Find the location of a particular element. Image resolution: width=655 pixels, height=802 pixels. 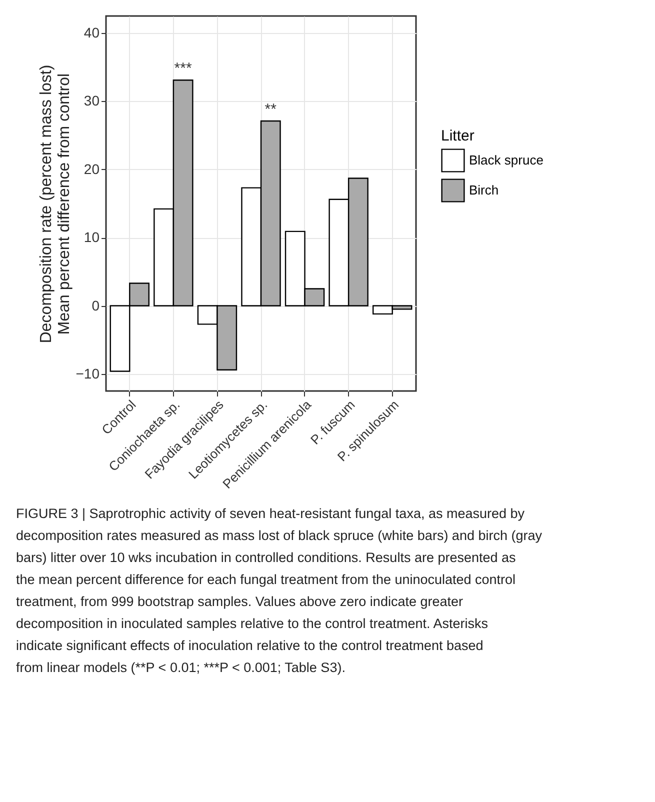

y-tick-label: 40 is located at coordinates (92, 32).